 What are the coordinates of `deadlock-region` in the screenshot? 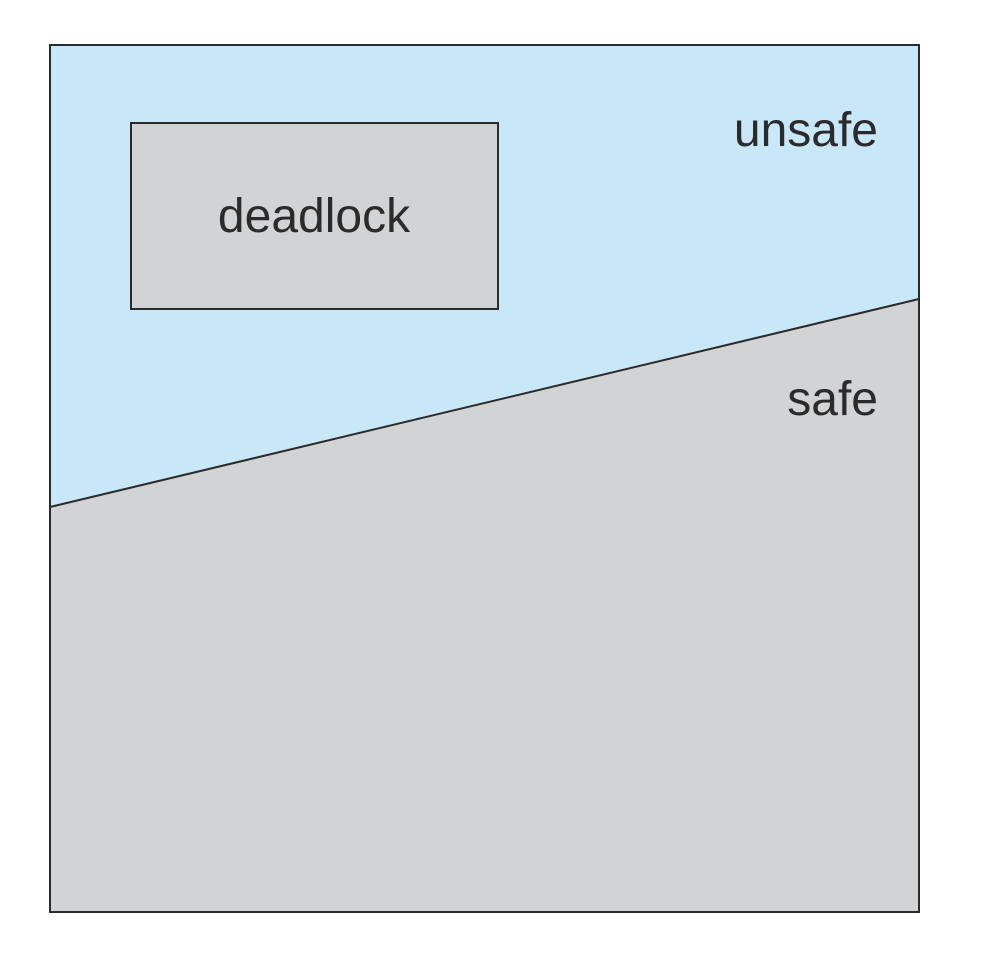 It's located at (314, 216).